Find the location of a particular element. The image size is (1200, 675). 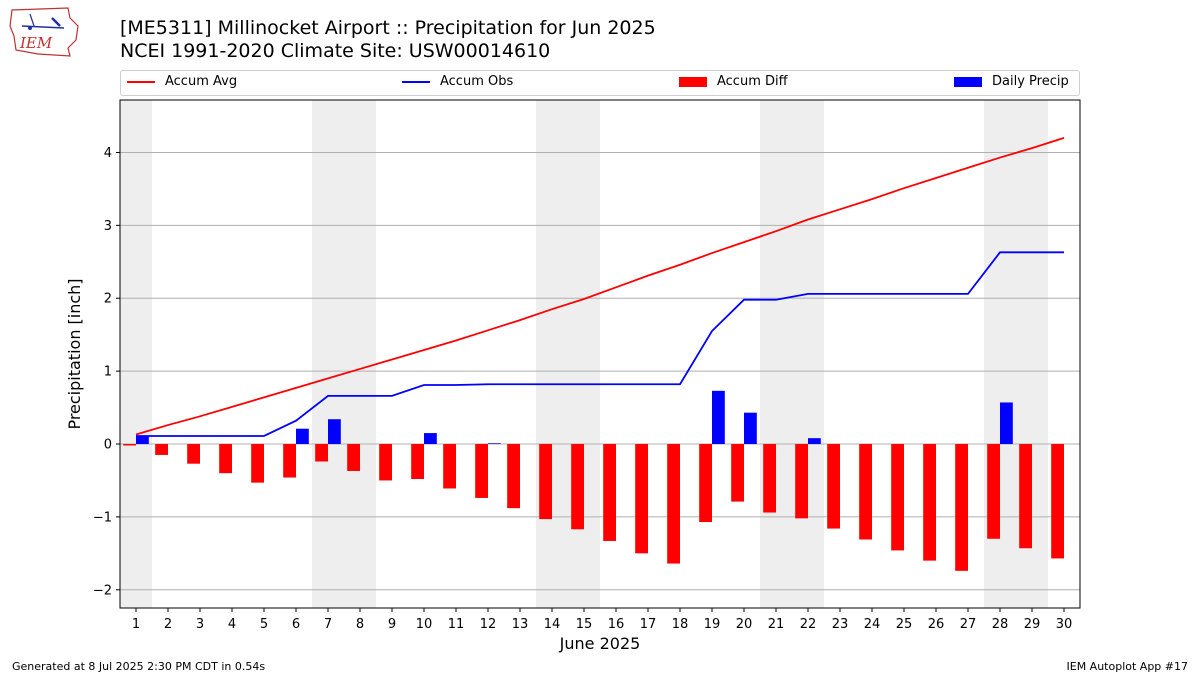

x-tick-label: 8 is located at coordinates (360, 624).